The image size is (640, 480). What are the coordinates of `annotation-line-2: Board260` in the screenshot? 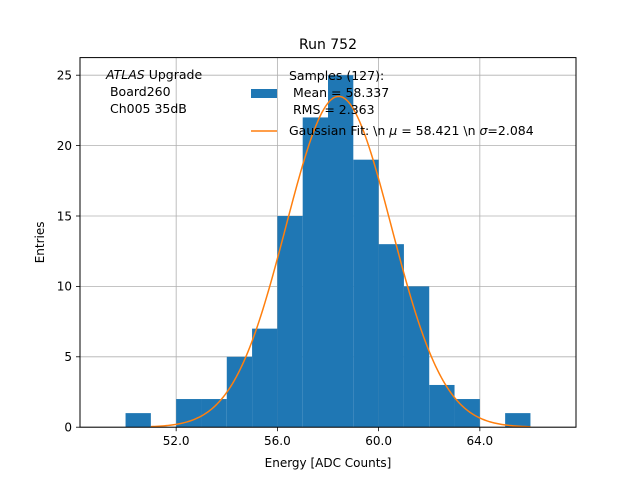 It's located at (138, 91).